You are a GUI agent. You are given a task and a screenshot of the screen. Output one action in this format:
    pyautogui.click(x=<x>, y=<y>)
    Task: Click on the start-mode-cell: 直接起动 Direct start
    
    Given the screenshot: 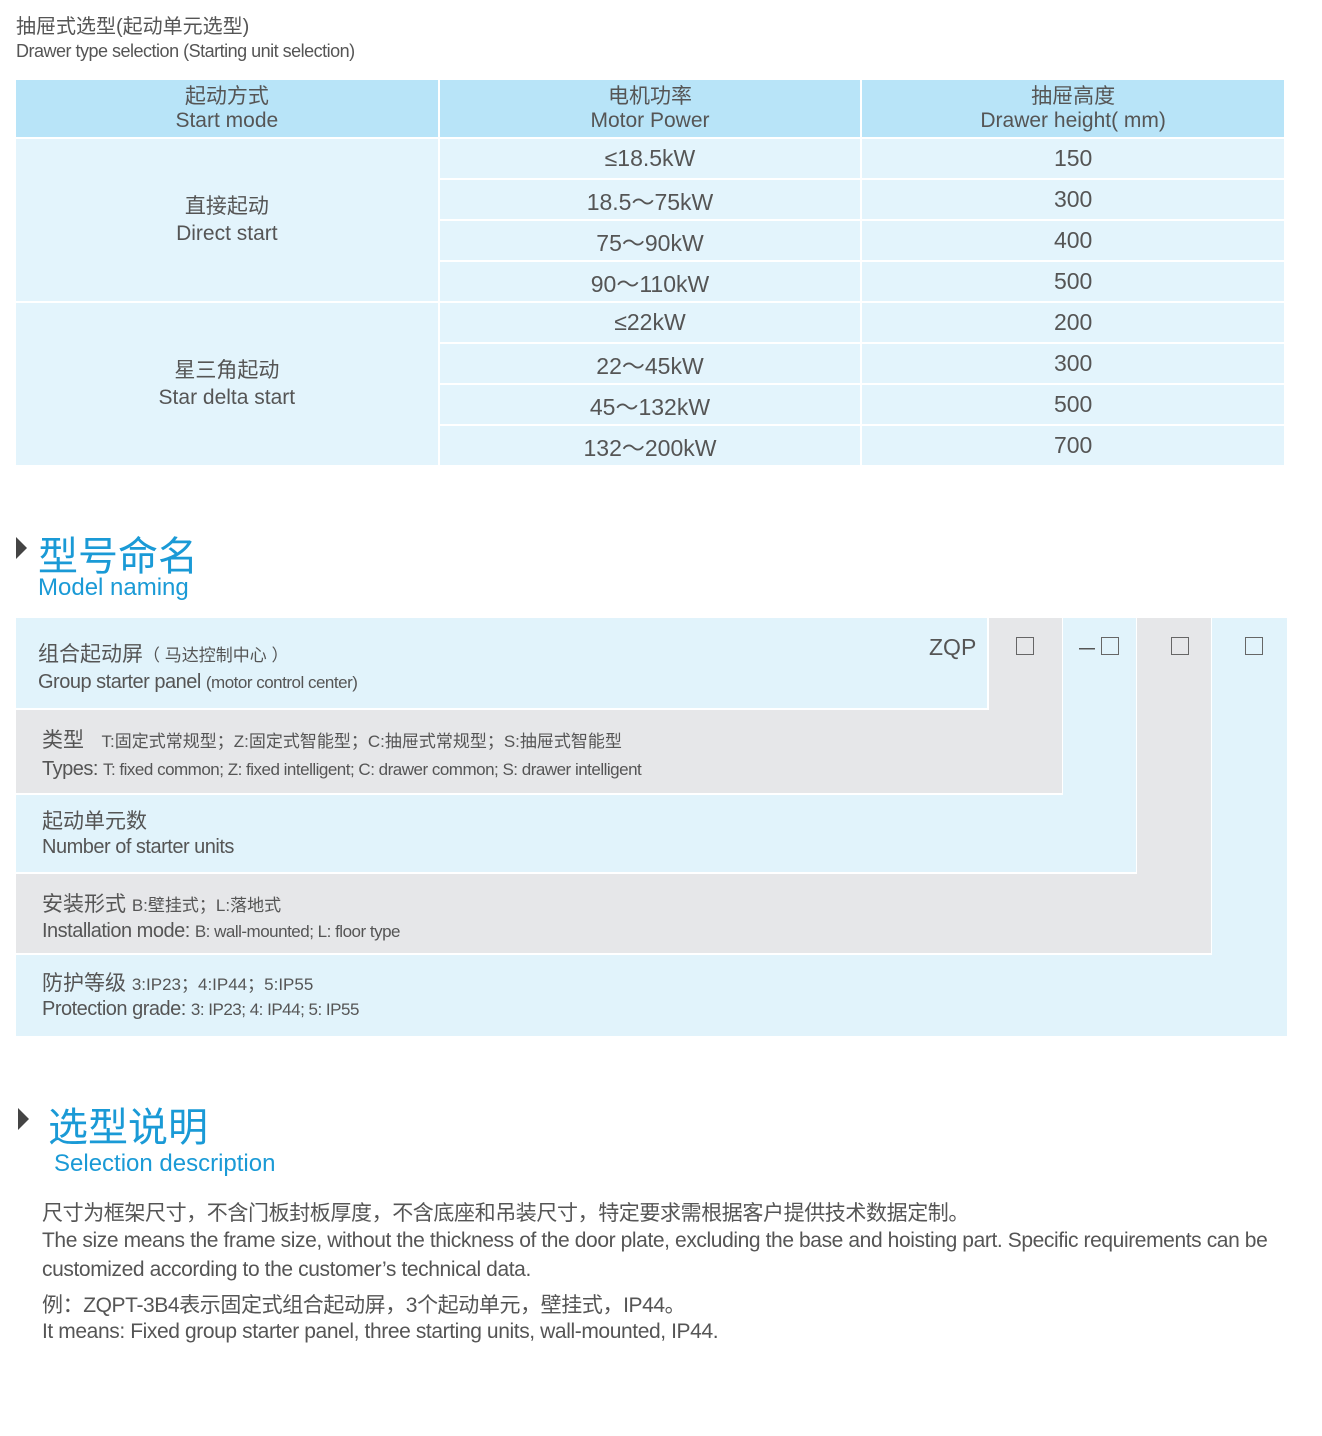 What is the action you would take?
    pyautogui.click(x=228, y=219)
    